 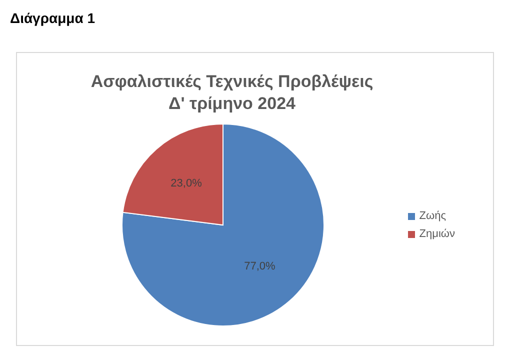 What do you see at coordinates (260, 266) in the screenshot?
I see `data-label: 77,0%` at bounding box center [260, 266].